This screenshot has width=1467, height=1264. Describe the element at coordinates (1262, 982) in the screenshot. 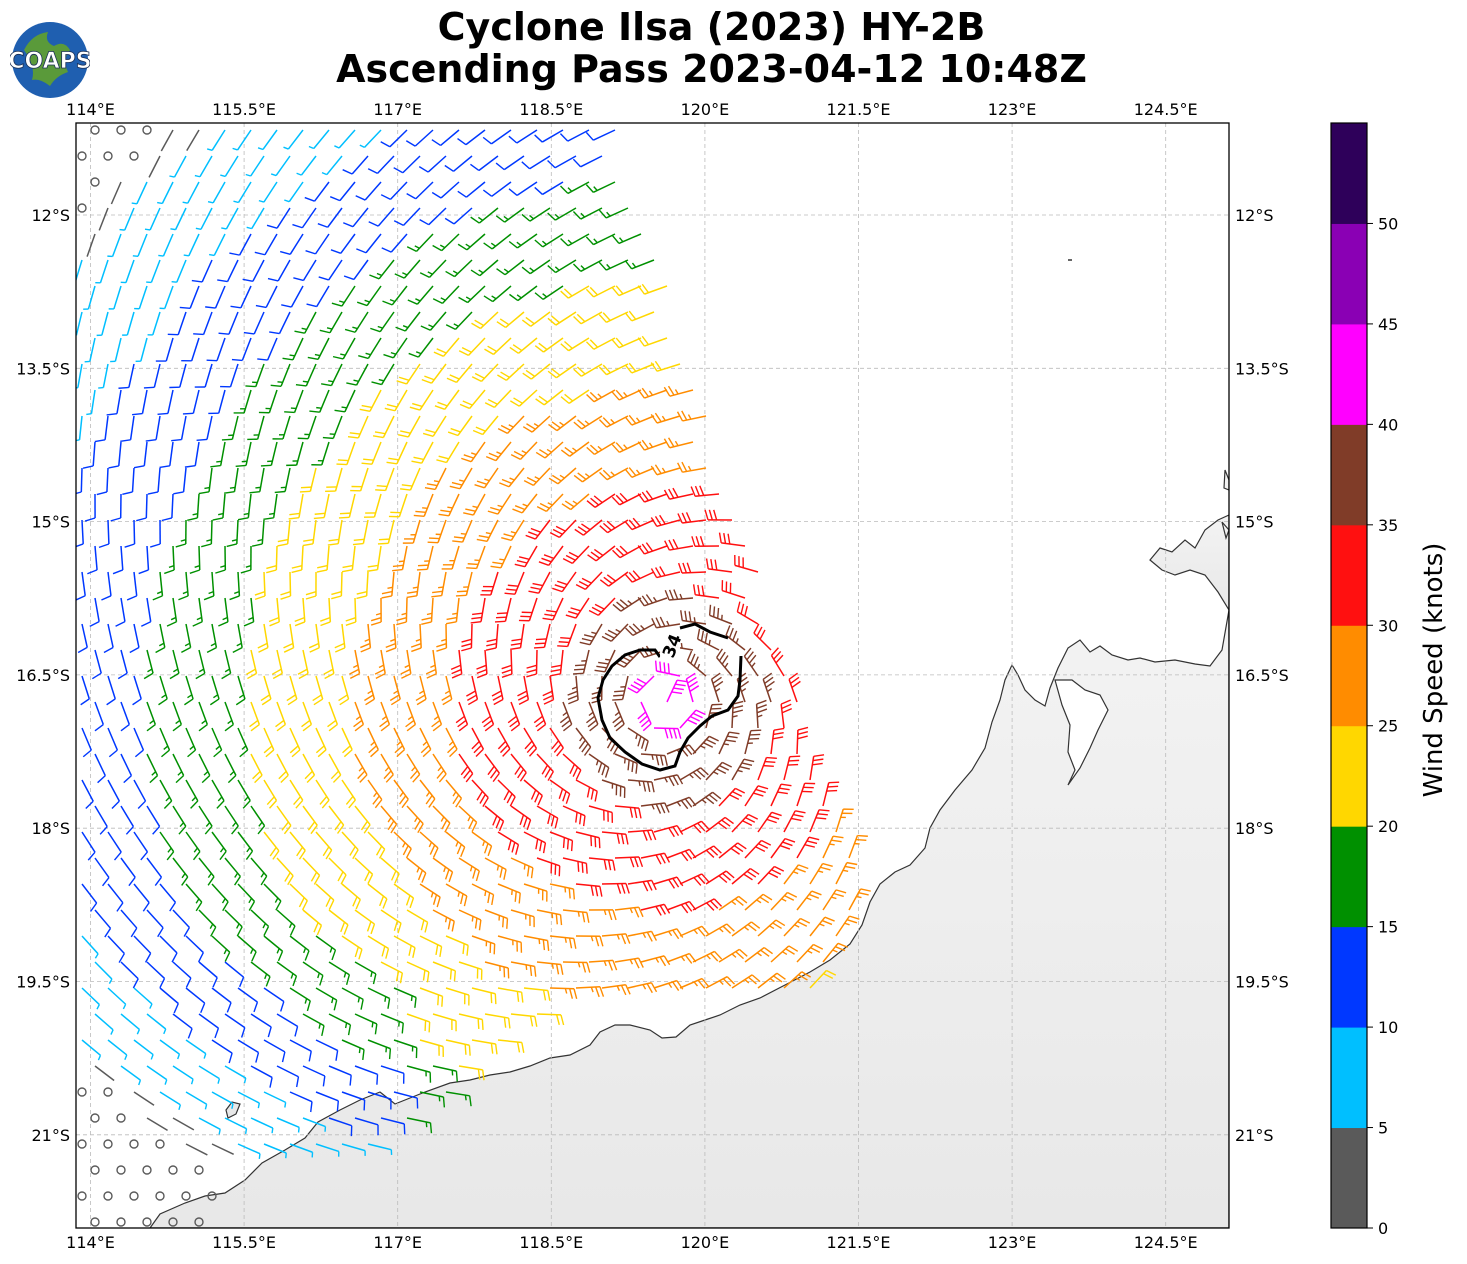

I see `lat-tick-right: 19.5°S` at that location.